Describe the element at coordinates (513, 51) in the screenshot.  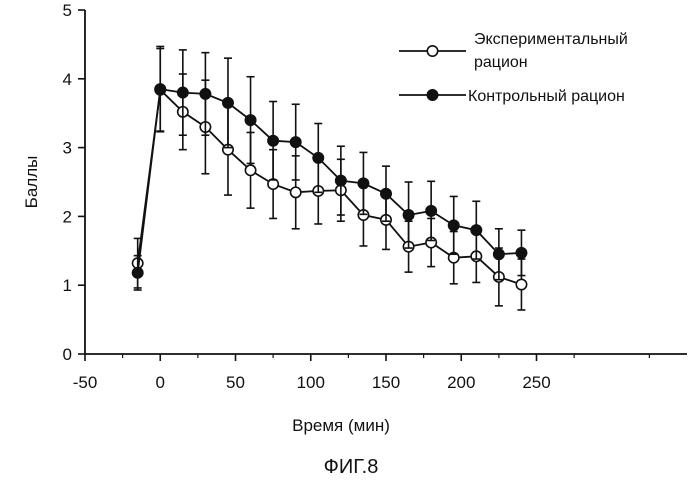
I see `legend-entry-1: Экспериментальный рацион` at that location.